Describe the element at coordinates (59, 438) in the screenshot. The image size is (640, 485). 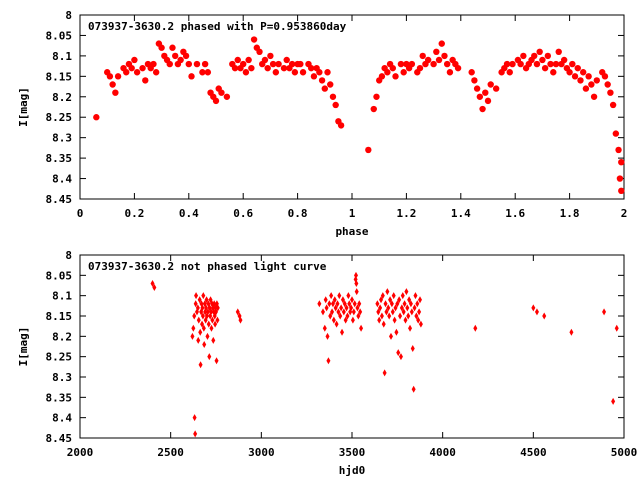
I see `y-tick-label: 8.45` at that location.